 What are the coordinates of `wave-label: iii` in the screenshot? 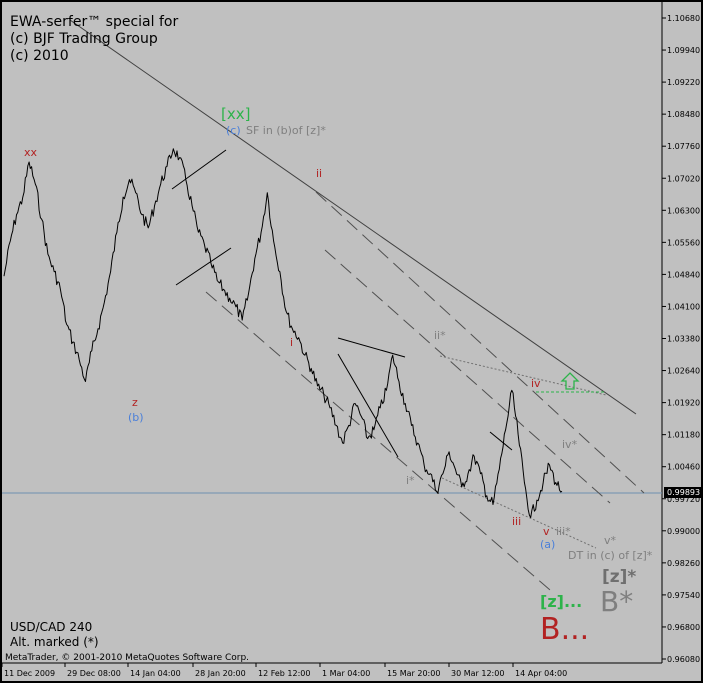 It's located at (516, 521).